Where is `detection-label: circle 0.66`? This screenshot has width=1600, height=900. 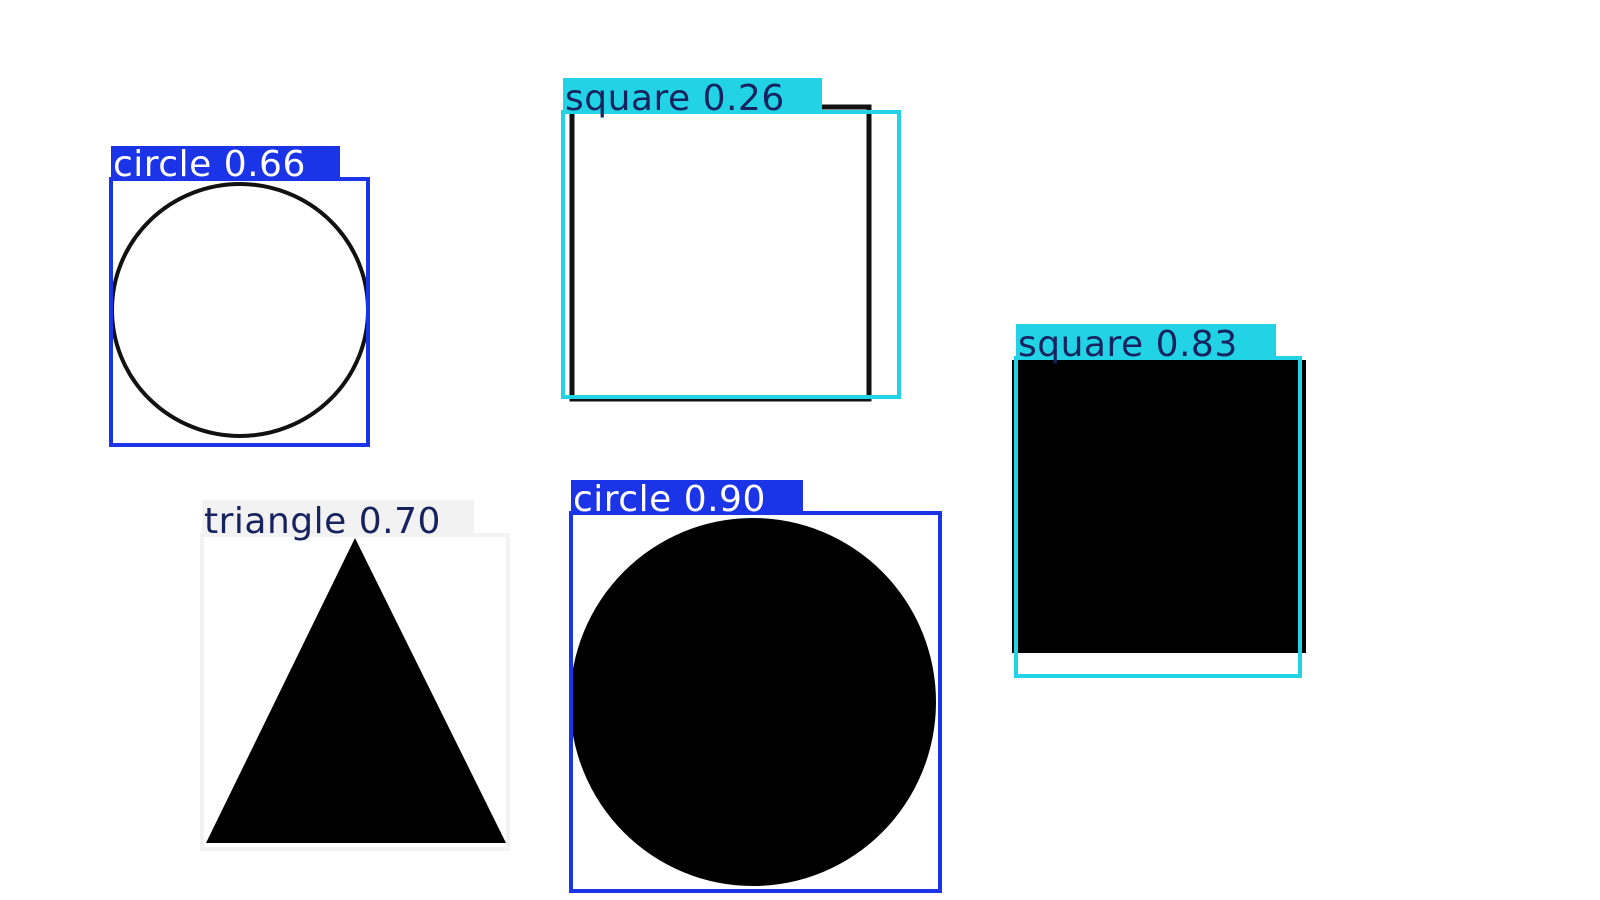
detection-label: circle 0.66 is located at coordinates (209, 164).